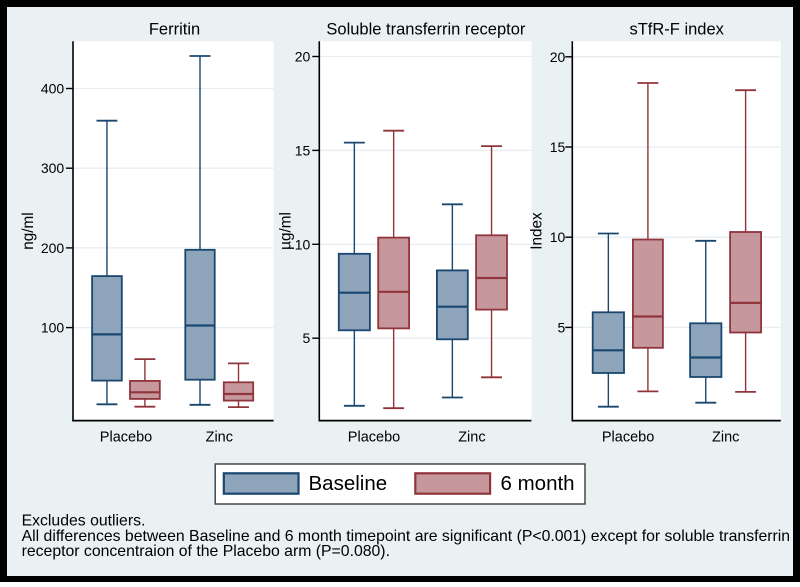 This screenshot has width=800, height=587. What do you see at coordinates (53, 168) in the screenshot?
I see `svg-text: 300` at bounding box center [53, 168].